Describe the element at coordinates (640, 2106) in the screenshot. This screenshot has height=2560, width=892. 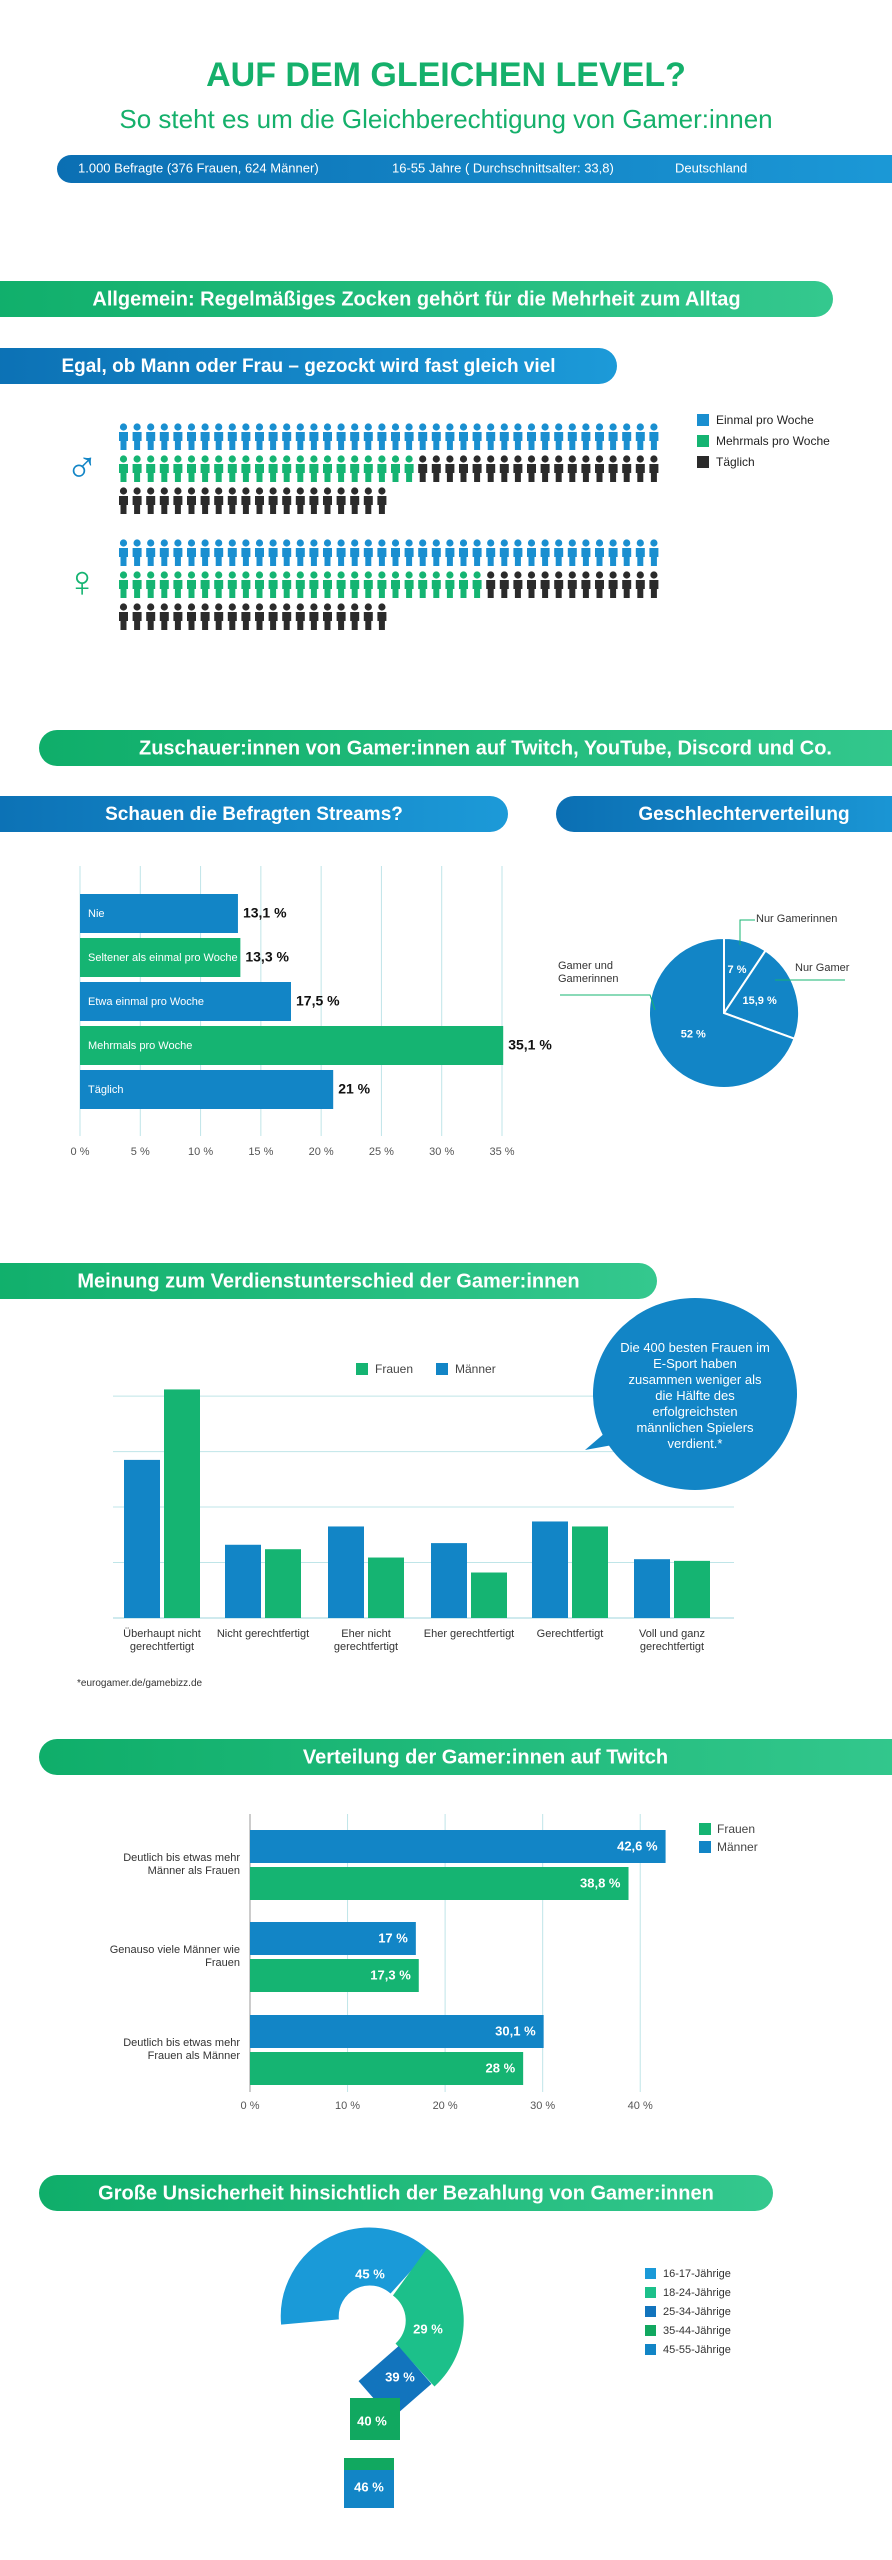
I see `x-tick-label: 40 %` at that location.